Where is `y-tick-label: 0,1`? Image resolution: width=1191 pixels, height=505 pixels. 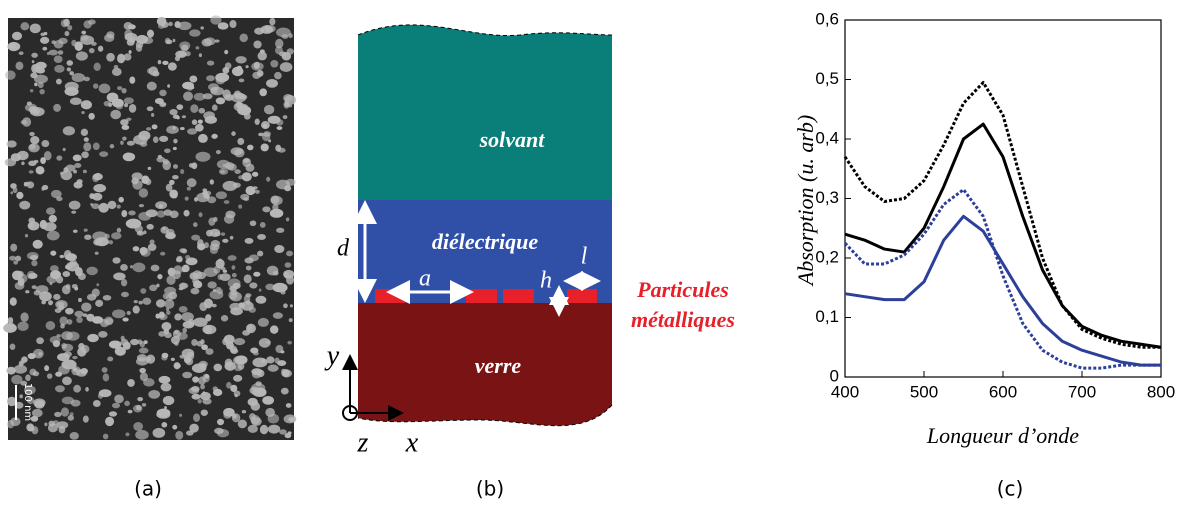 y-tick-label: 0,1 is located at coordinates (827, 316).